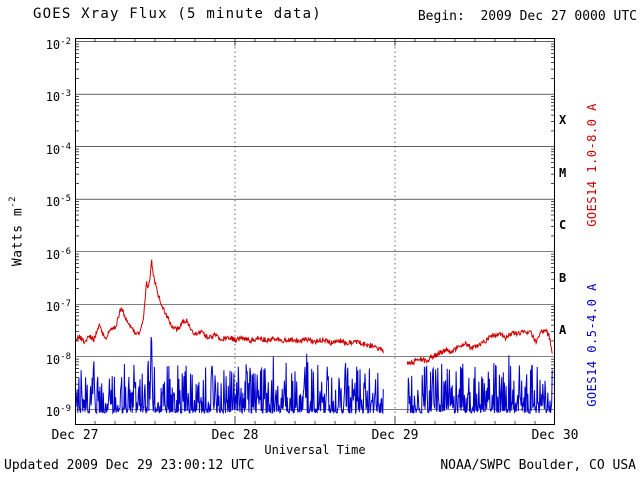  Describe the element at coordinates (563, 225) in the screenshot. I see `flare-class-label: C` at that location.